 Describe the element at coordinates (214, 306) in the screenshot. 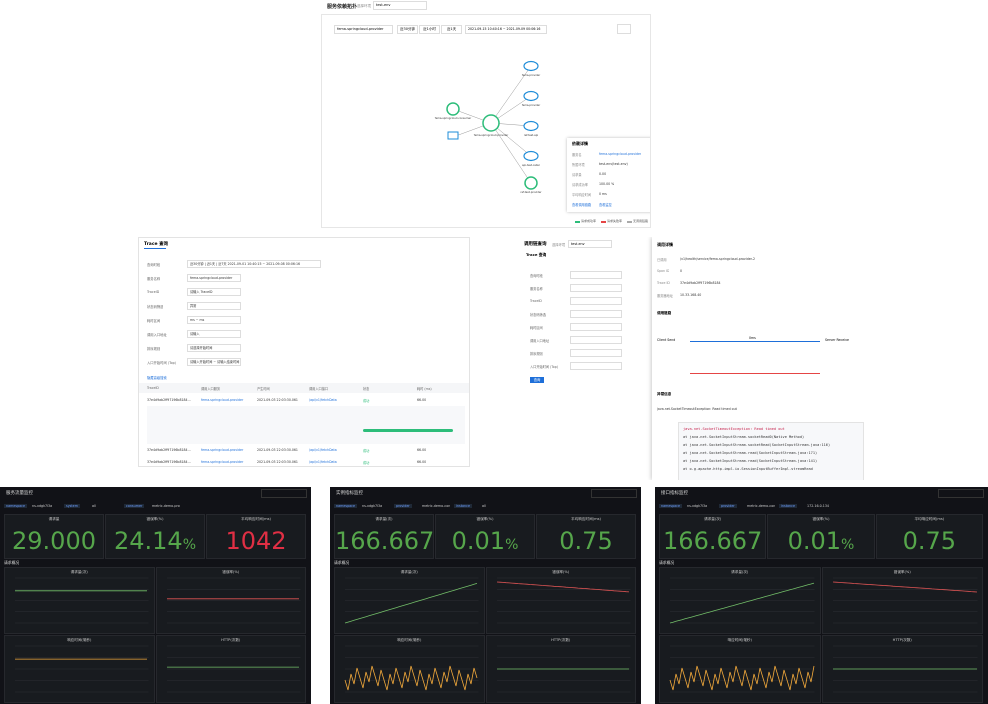

I see `form-control: 异常` at that location.